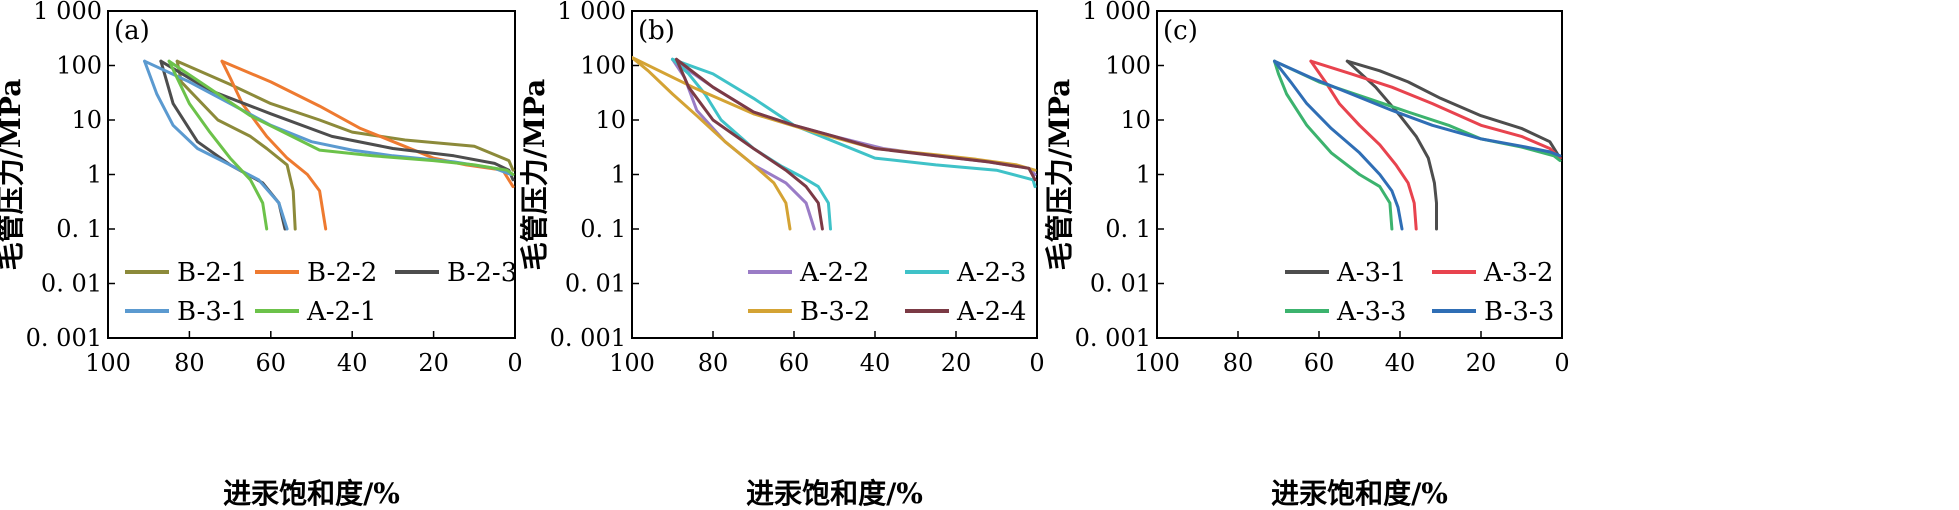  What do you see at coordinates (834, 273) in the screenshot?
I see `legend-label-A-2-2: A-2-2` at bounding box center [834, 273].